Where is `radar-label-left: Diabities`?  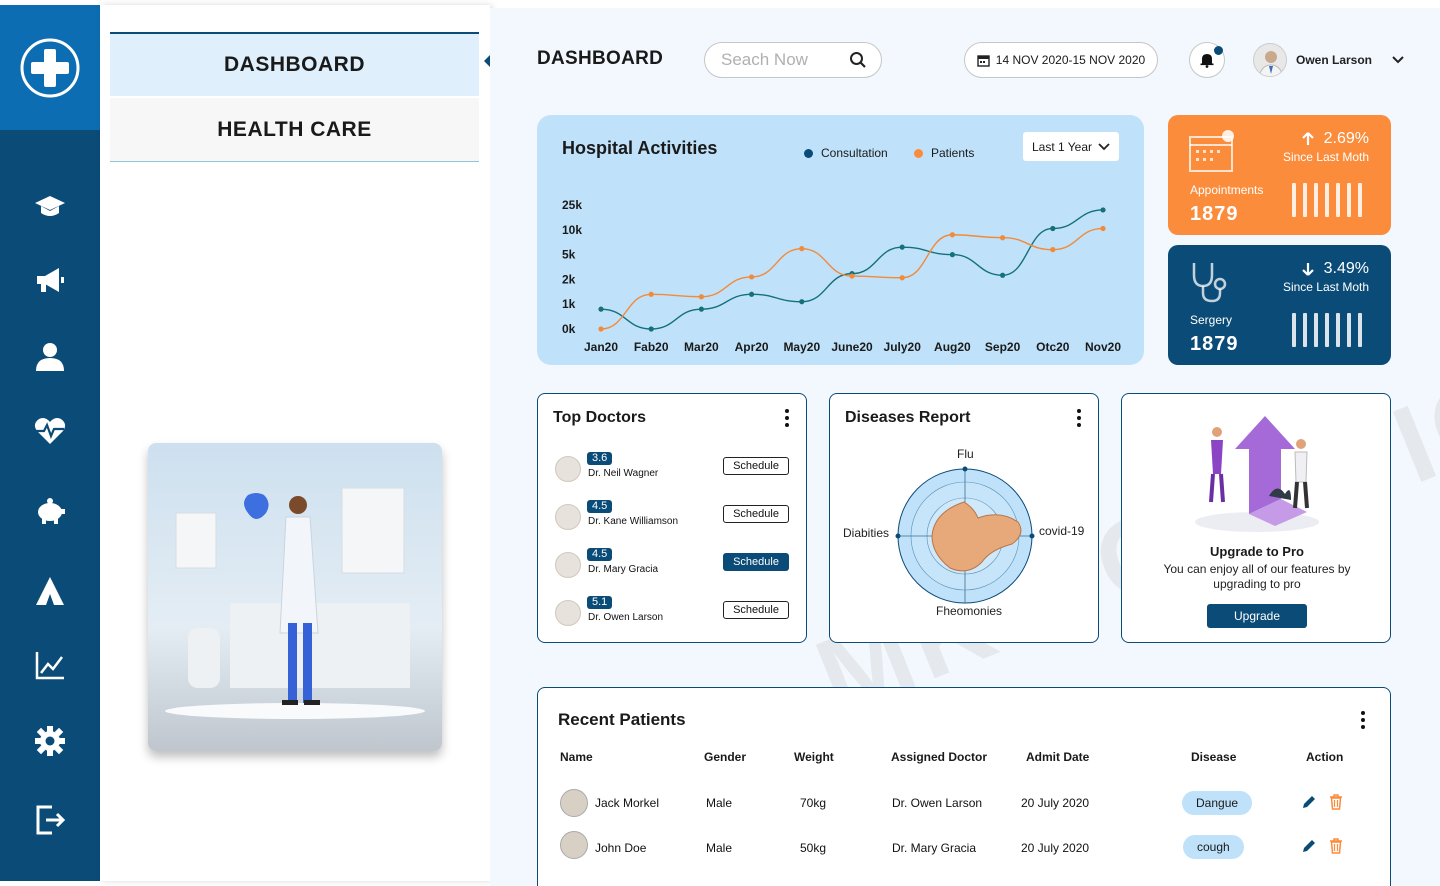 radar-label-left: Diabities is located at coordinates (866, 533).